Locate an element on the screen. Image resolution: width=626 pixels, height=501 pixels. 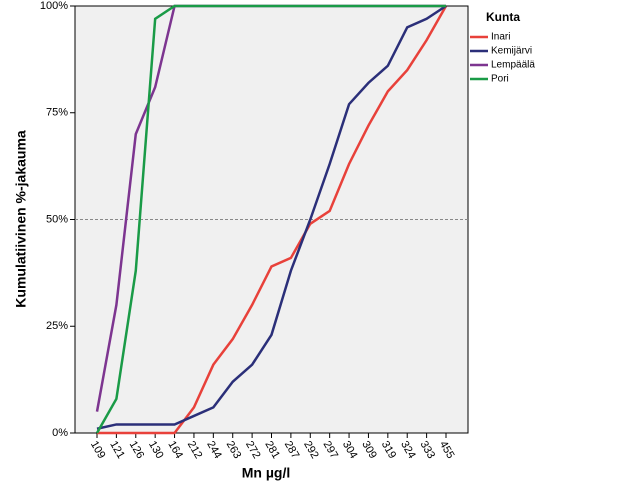
x-tick-label: 292 is located at coordinates (311, 450).